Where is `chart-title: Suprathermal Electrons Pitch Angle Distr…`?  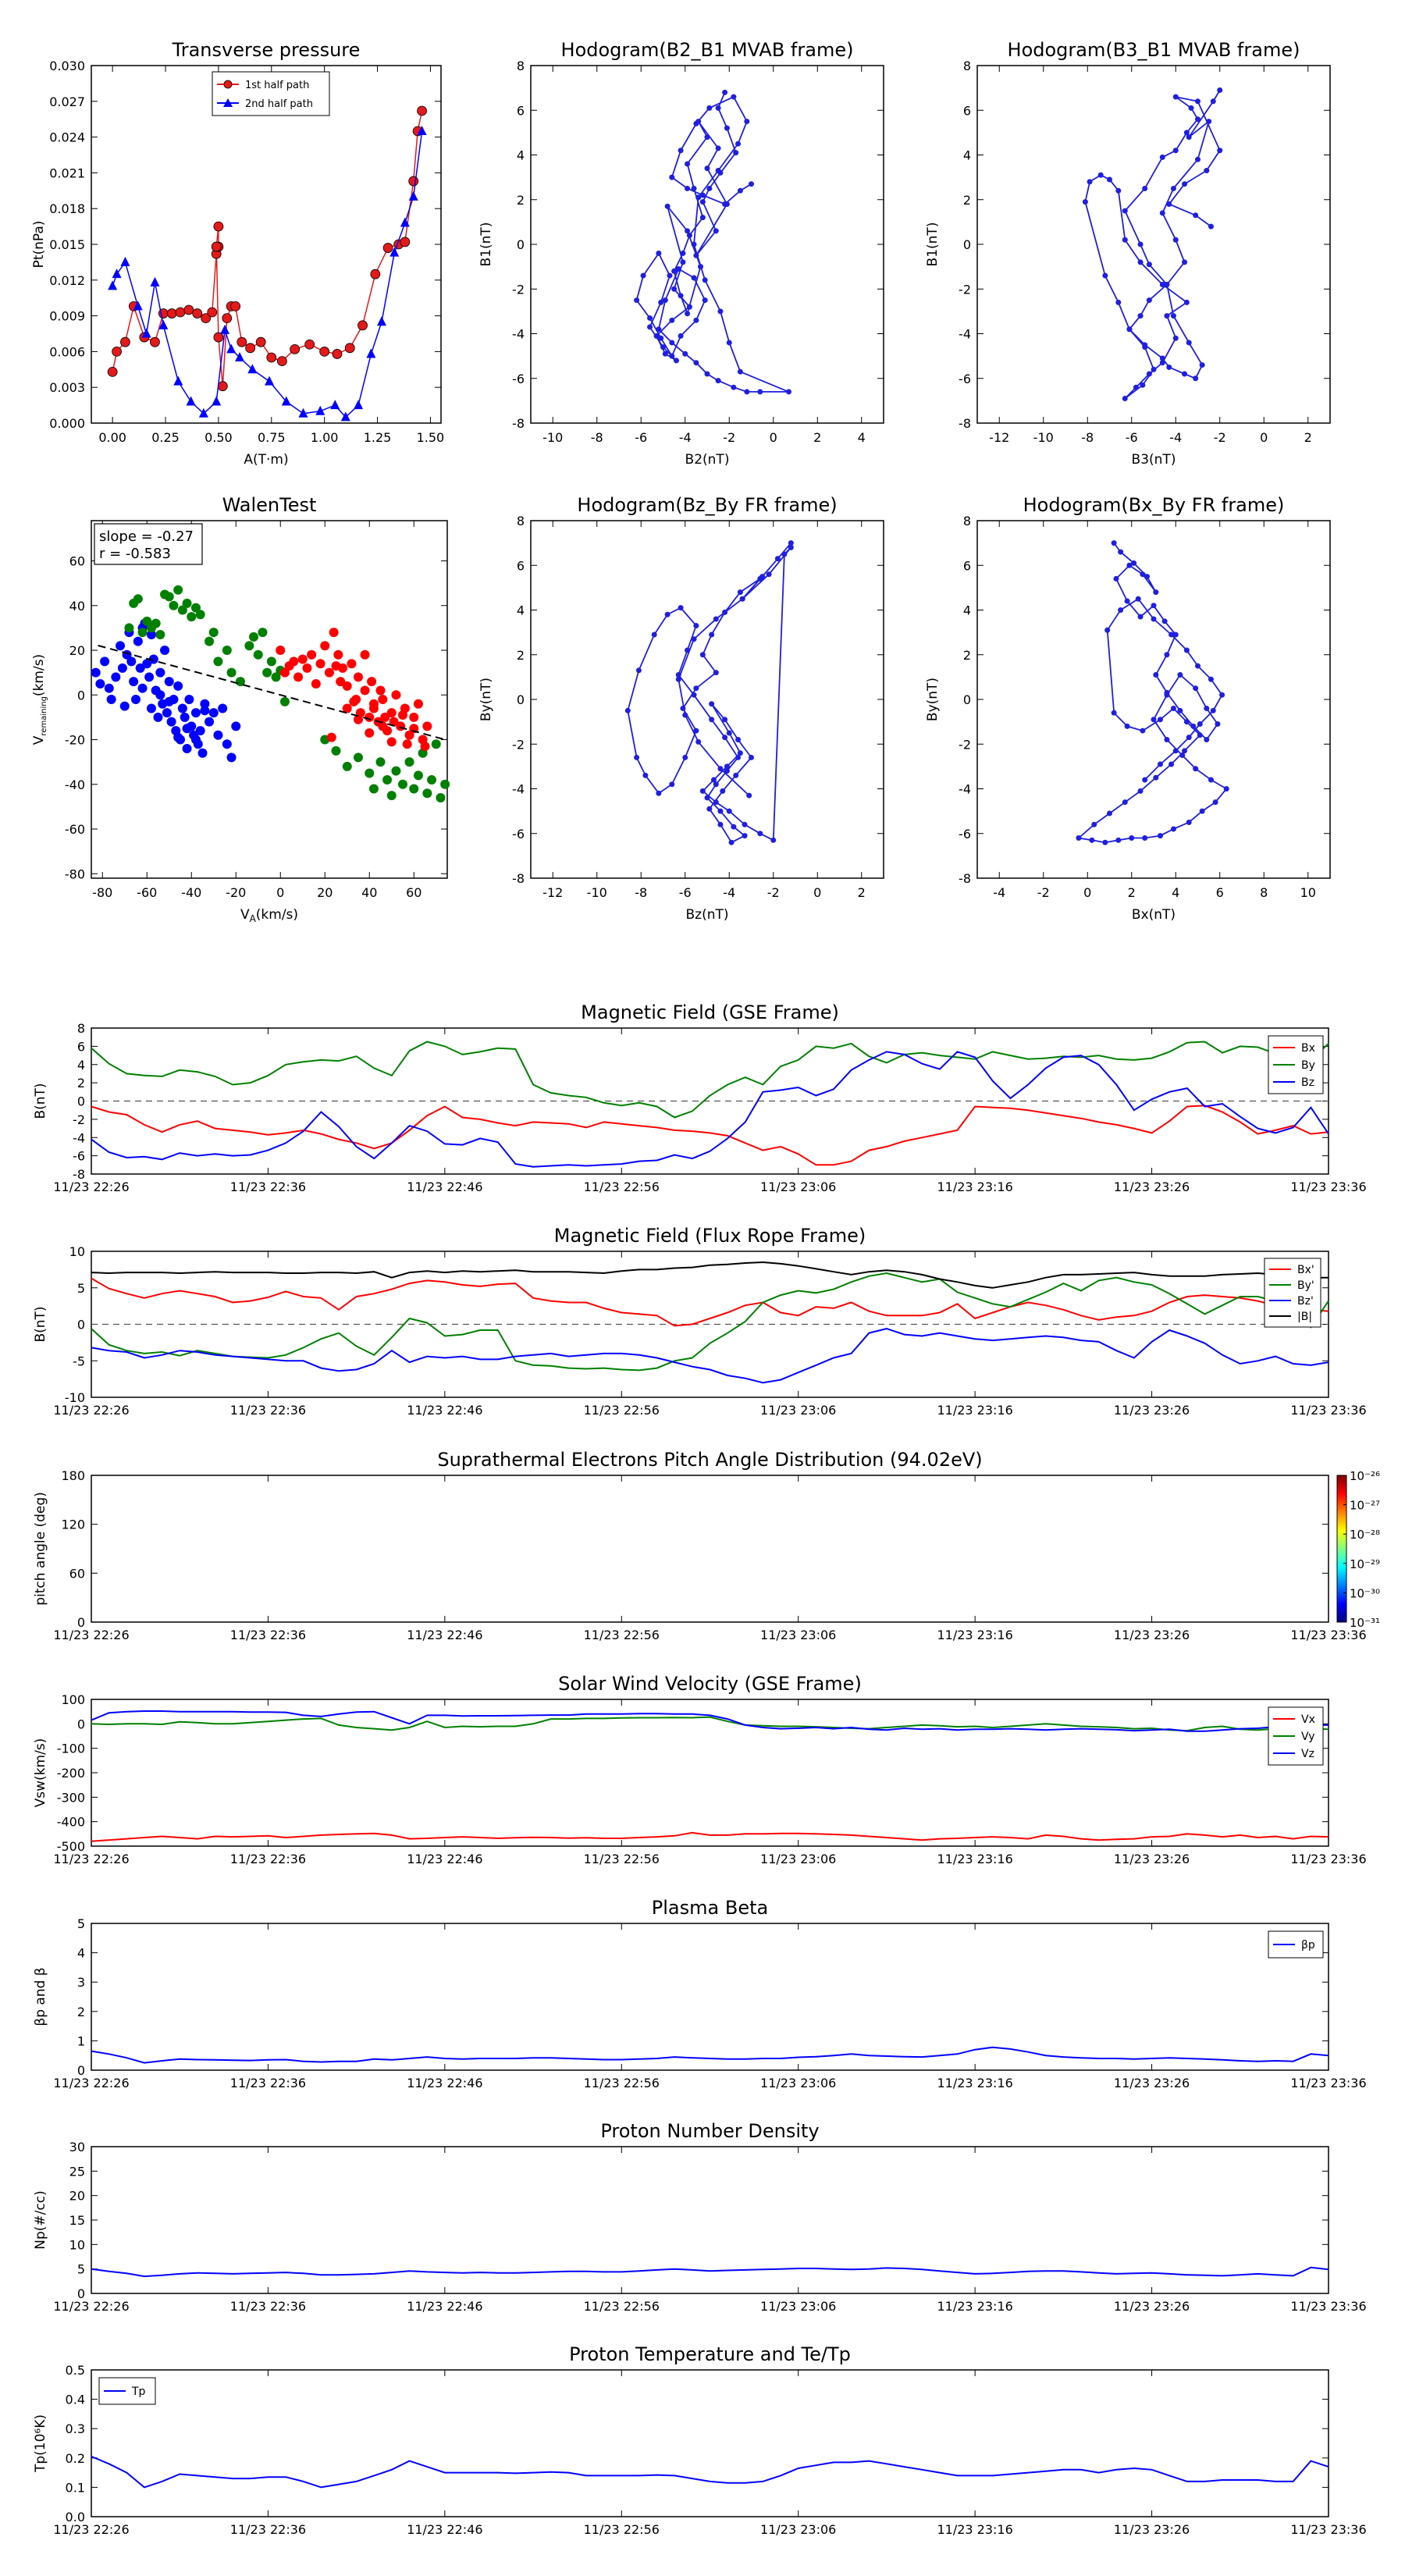
chart-title: Suprathermal Electrons Pitch Angle Distr… is located at coordinates (710, 1460).